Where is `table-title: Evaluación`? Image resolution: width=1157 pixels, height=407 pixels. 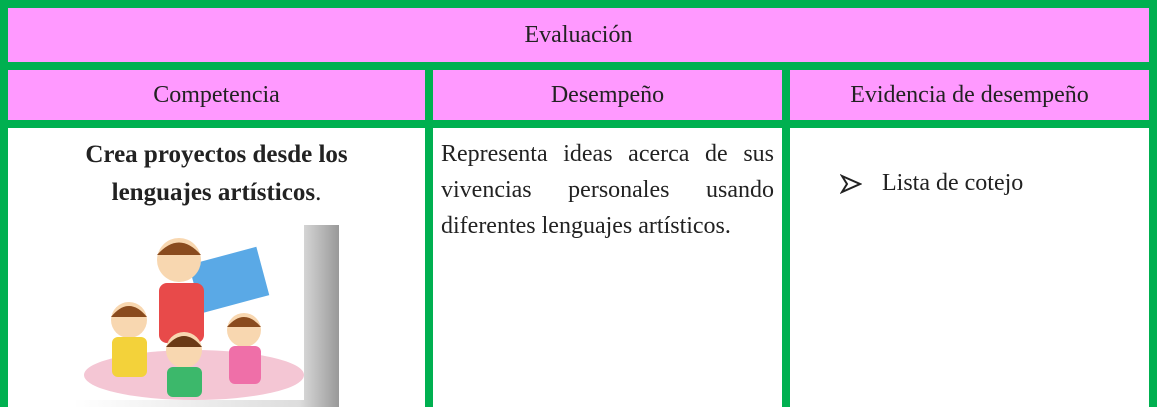 table-title: Evaluación is located at coordinates (578, 34).